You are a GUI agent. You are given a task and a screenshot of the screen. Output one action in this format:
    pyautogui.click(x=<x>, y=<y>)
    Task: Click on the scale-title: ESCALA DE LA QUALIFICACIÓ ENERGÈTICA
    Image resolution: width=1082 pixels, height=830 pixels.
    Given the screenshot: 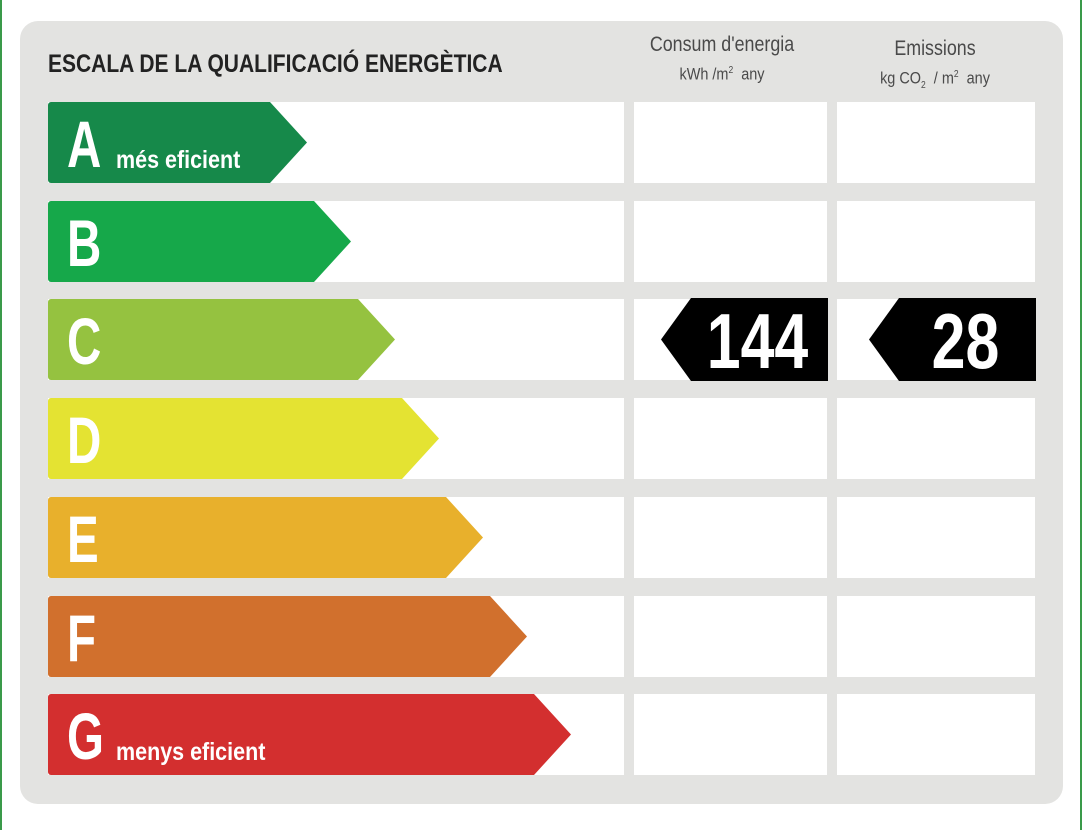 What is the action you would take?
    pyautogui.click(x=275, y=64)
    